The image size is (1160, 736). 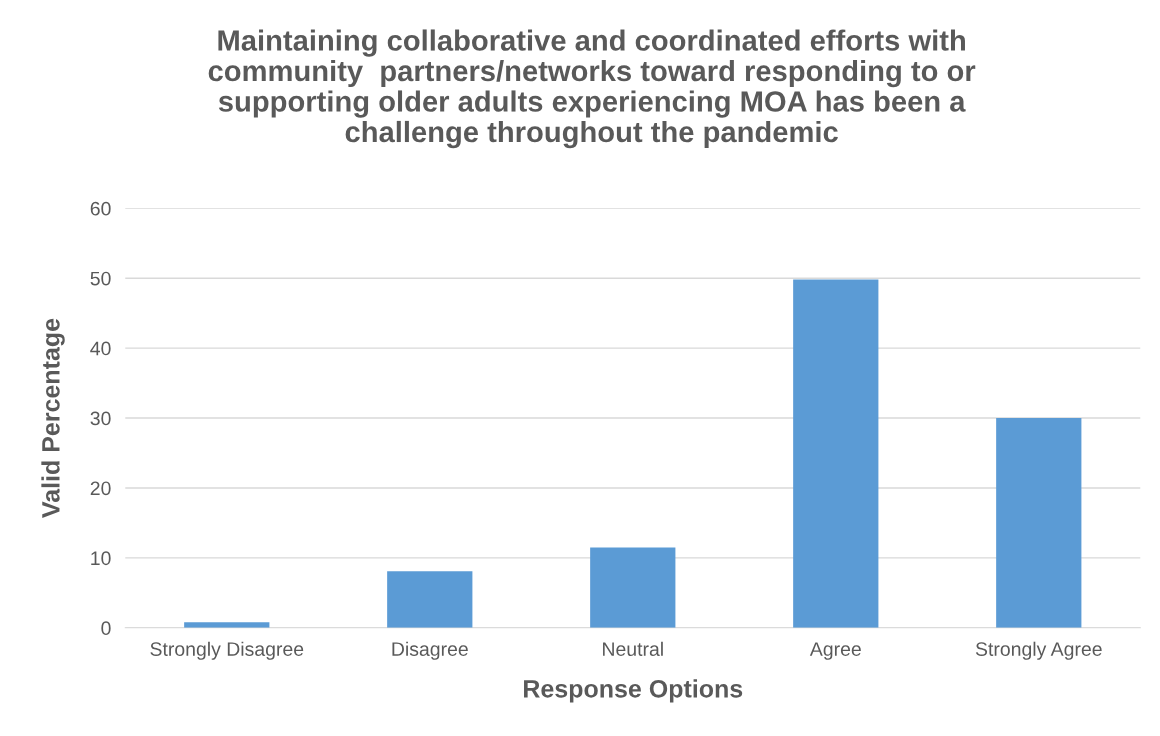 What do you see at coordinates (430, 650) in the screenshot?
I see `x-tick-label: Disagree` at bounding box center [430, 650].